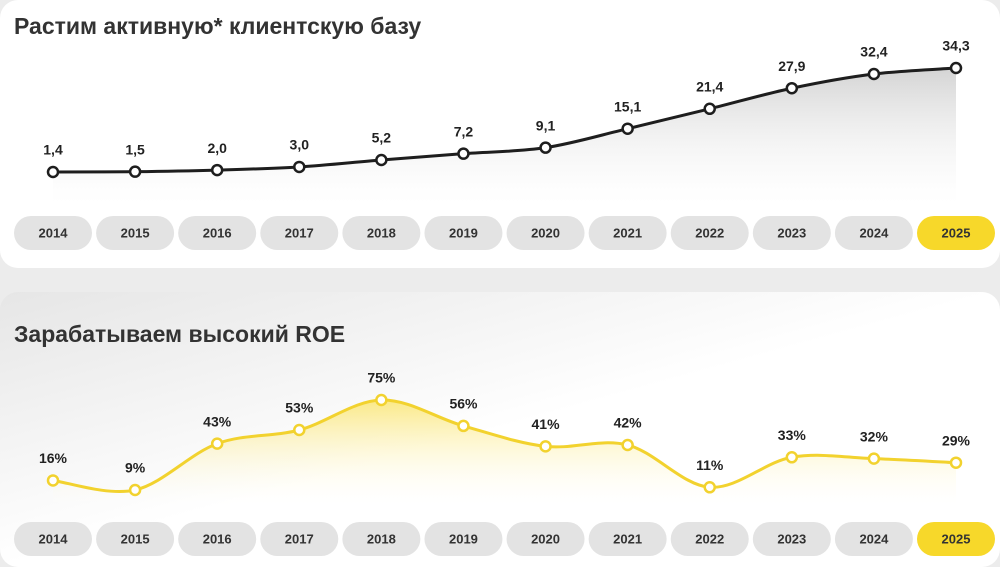  I want to click on value-label: 9%, so click(135, 468).